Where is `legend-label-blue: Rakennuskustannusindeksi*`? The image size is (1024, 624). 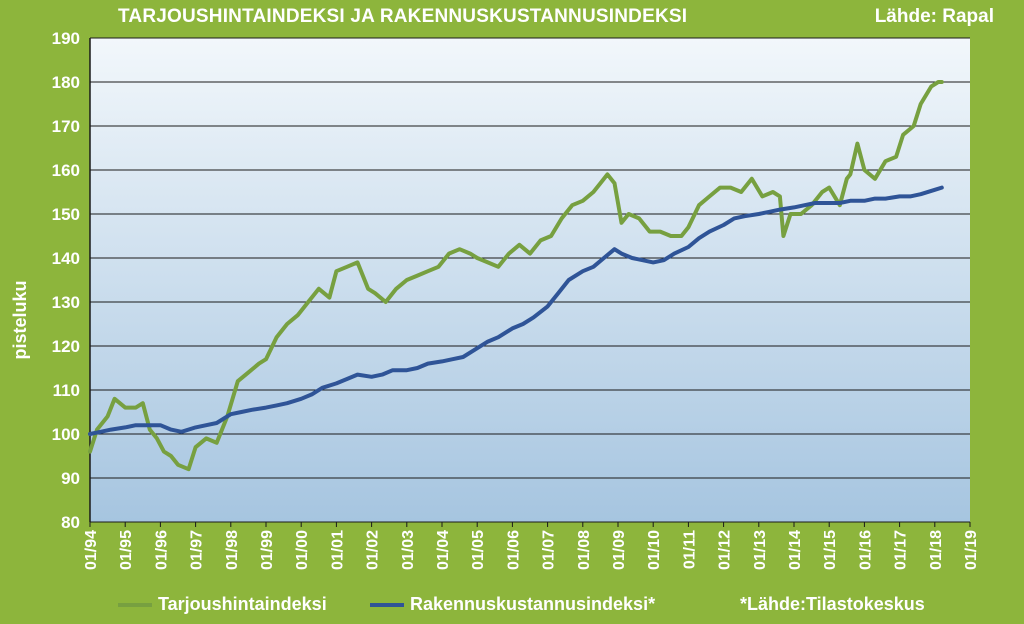
legend-label-blue: Rakennuskustannusindeksi* is located at coordinates (533, 604).